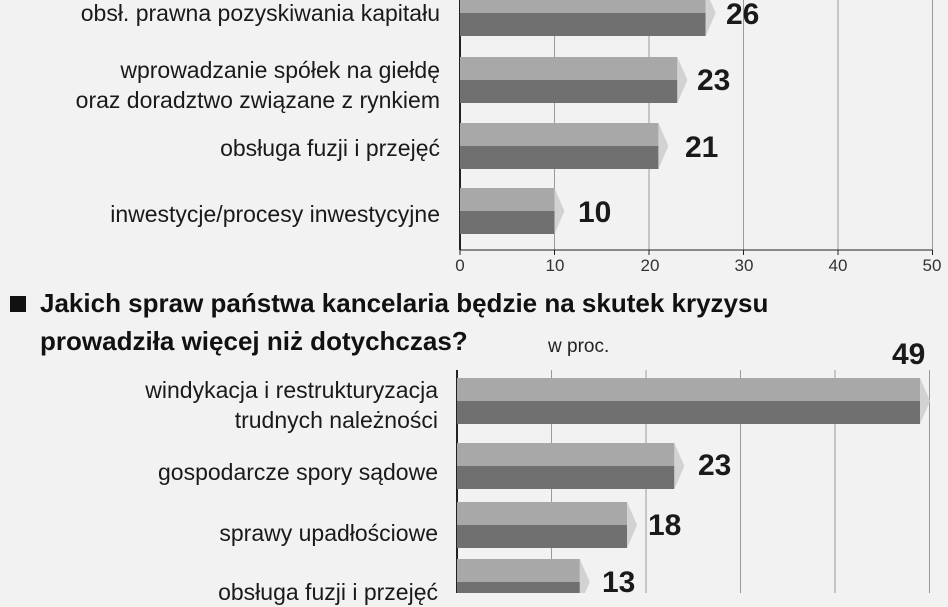 The image size is (948, 607). What do you see at coordinates (909, 354) in the screenshot?
I see `data-label: 49` at bounding box center [909, 354].